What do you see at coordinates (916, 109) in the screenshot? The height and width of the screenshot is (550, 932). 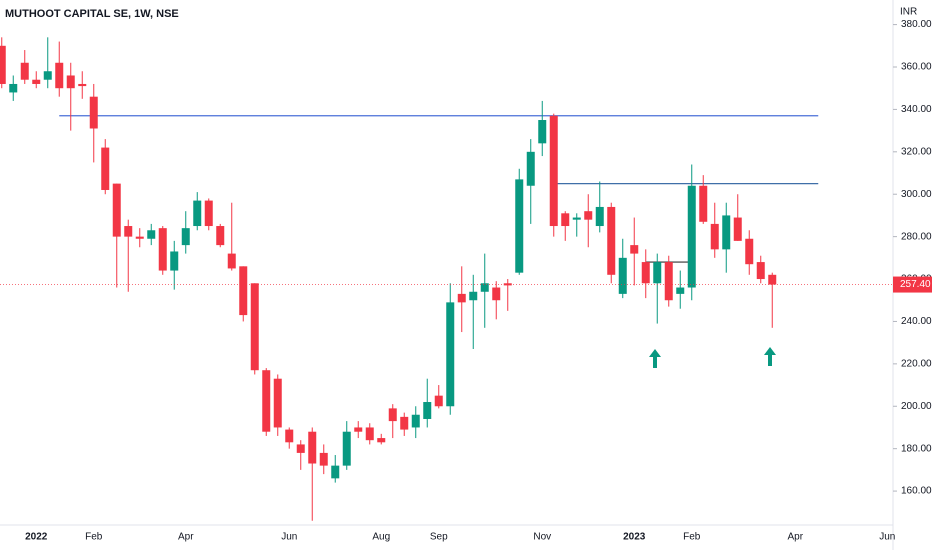 I see `y-tick-label: 340.00` at bounding box center [916, 109].